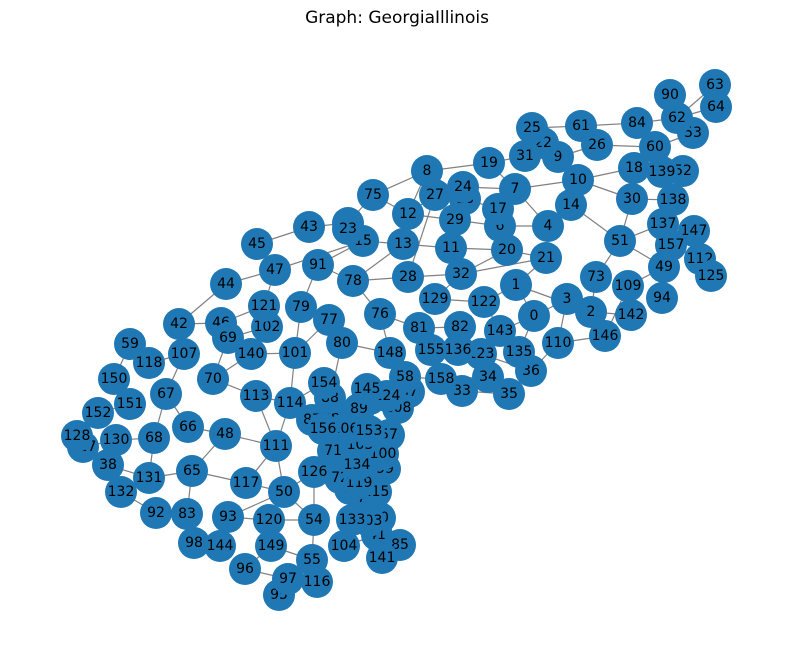  I want to click on graph-node: 10, so click(578, 180).